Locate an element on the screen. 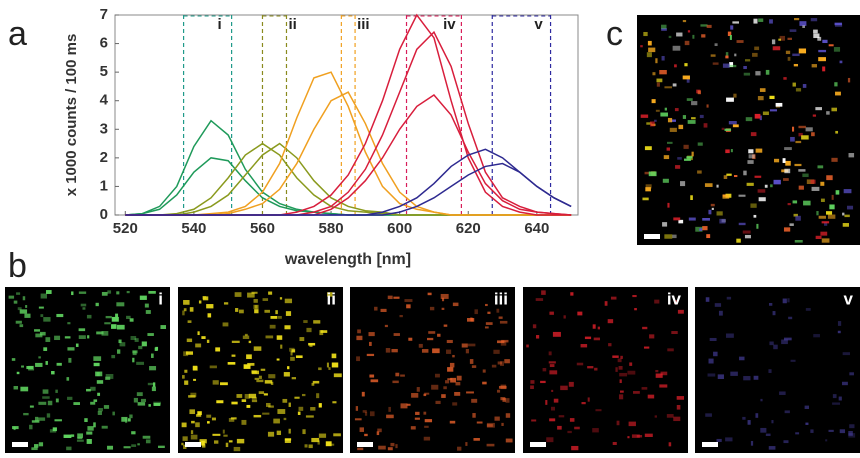 The width and height of the screenshot is (860, 458). x-tick-label: 600 is located at coordinates (399, 228).